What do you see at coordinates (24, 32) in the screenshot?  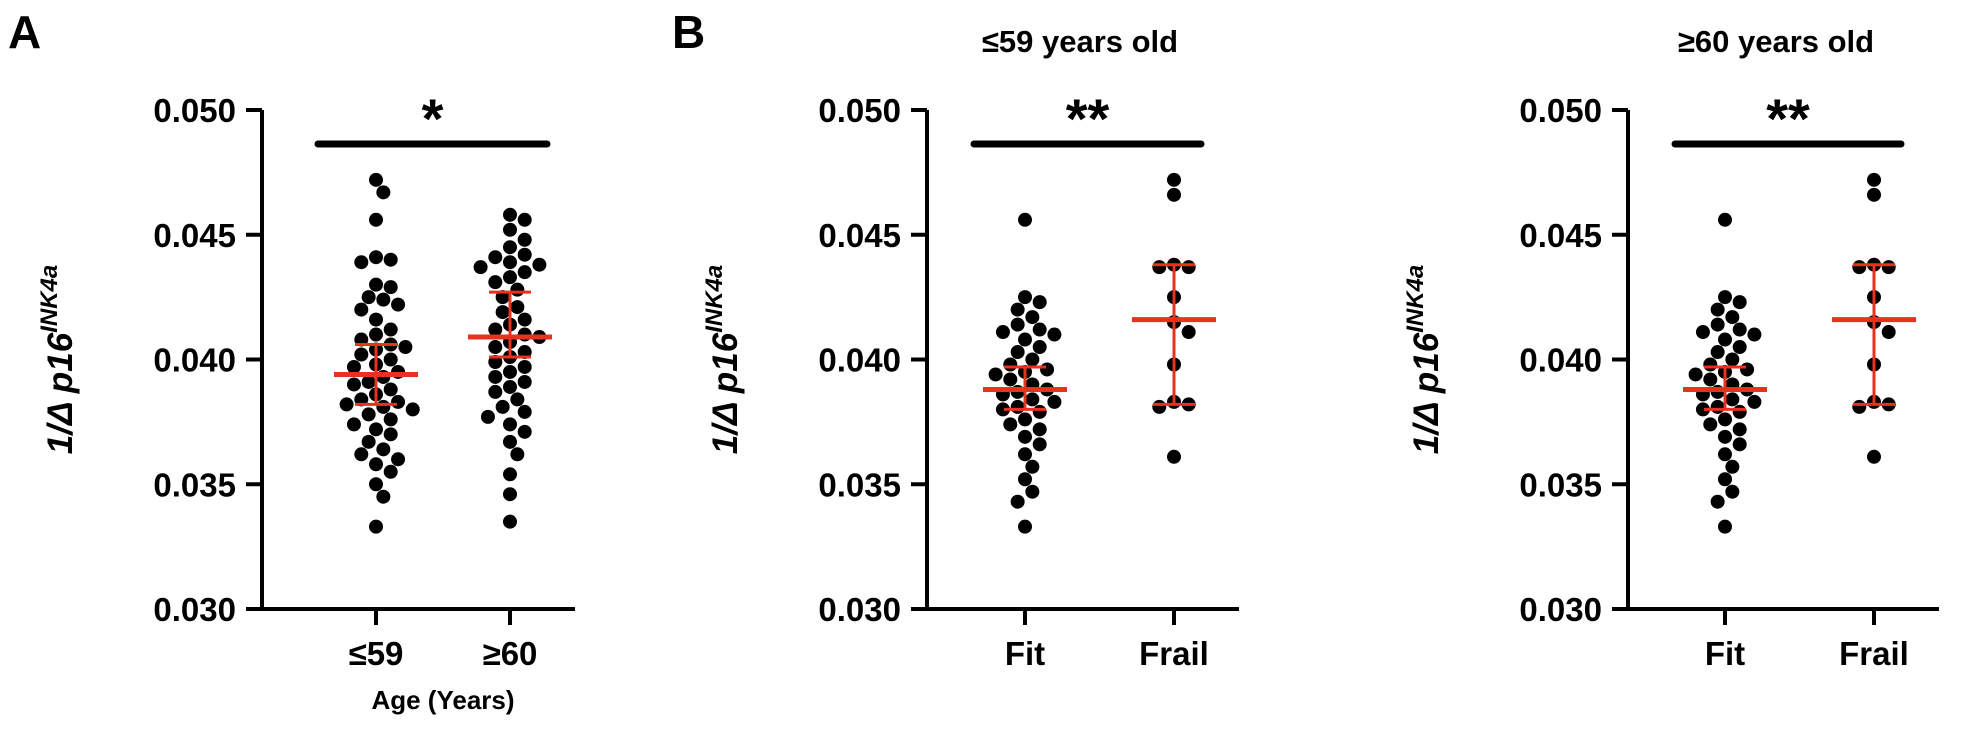 I see `panel-letter-a: A` at bounding box center [24, 32].